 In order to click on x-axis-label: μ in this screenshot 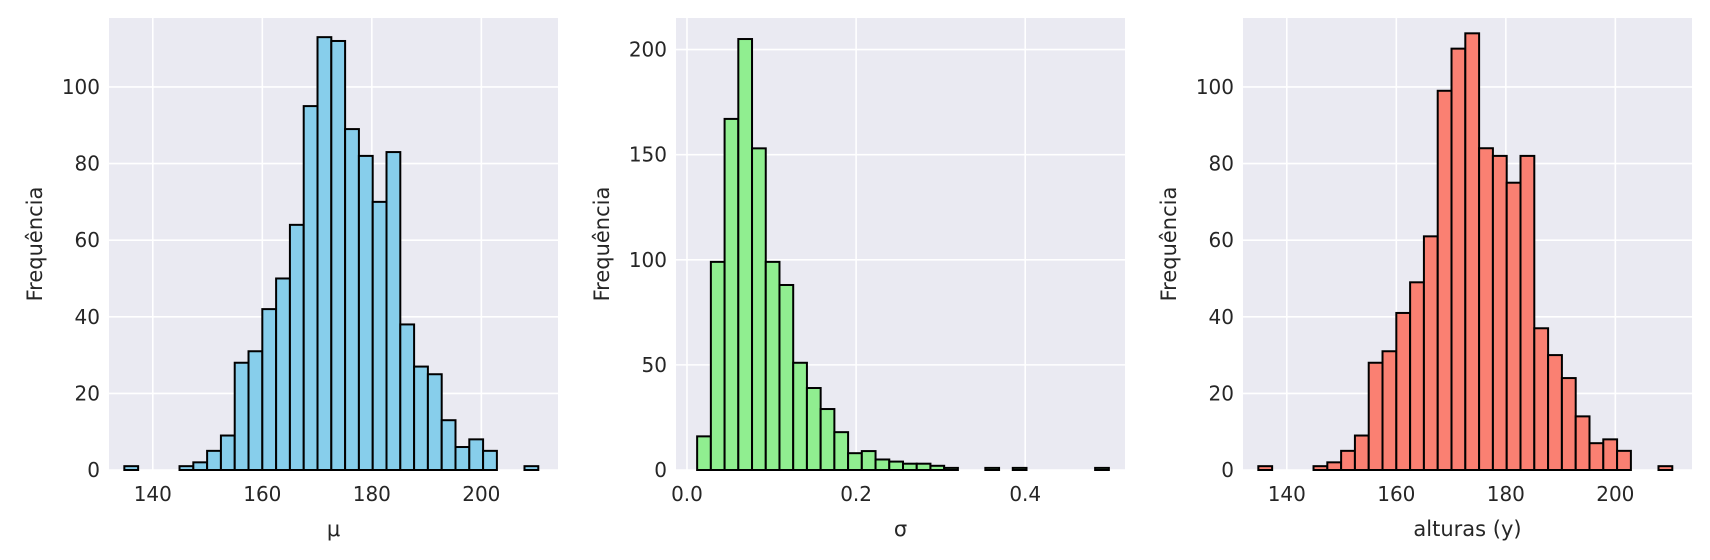, I will do `click(333, 529)`.